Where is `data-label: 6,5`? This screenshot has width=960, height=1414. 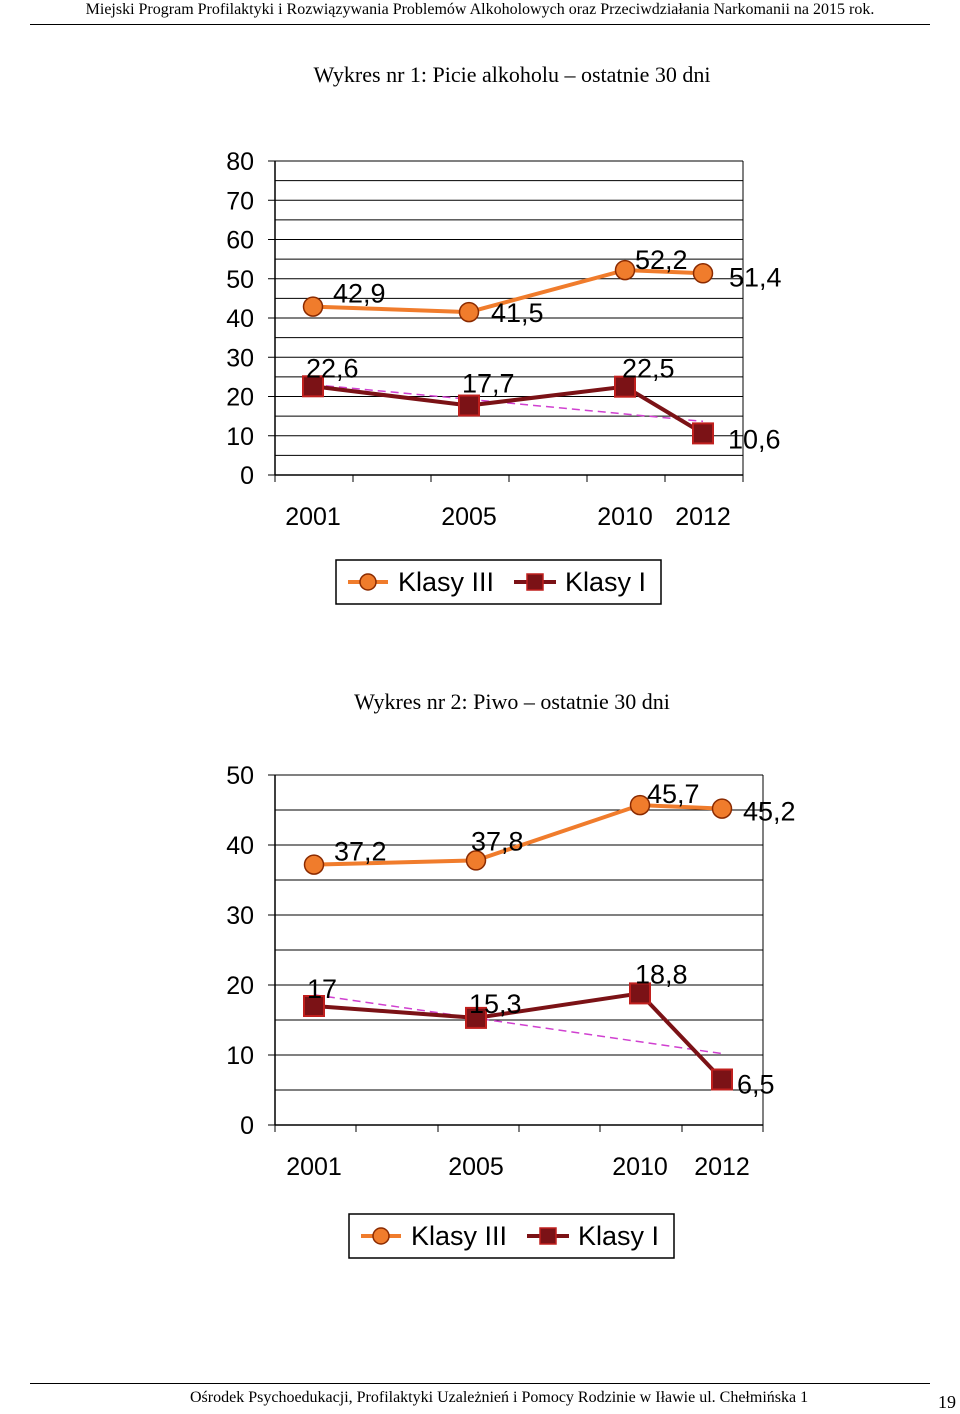
data-label: 6,5 is located at coordinates (756, 1085).